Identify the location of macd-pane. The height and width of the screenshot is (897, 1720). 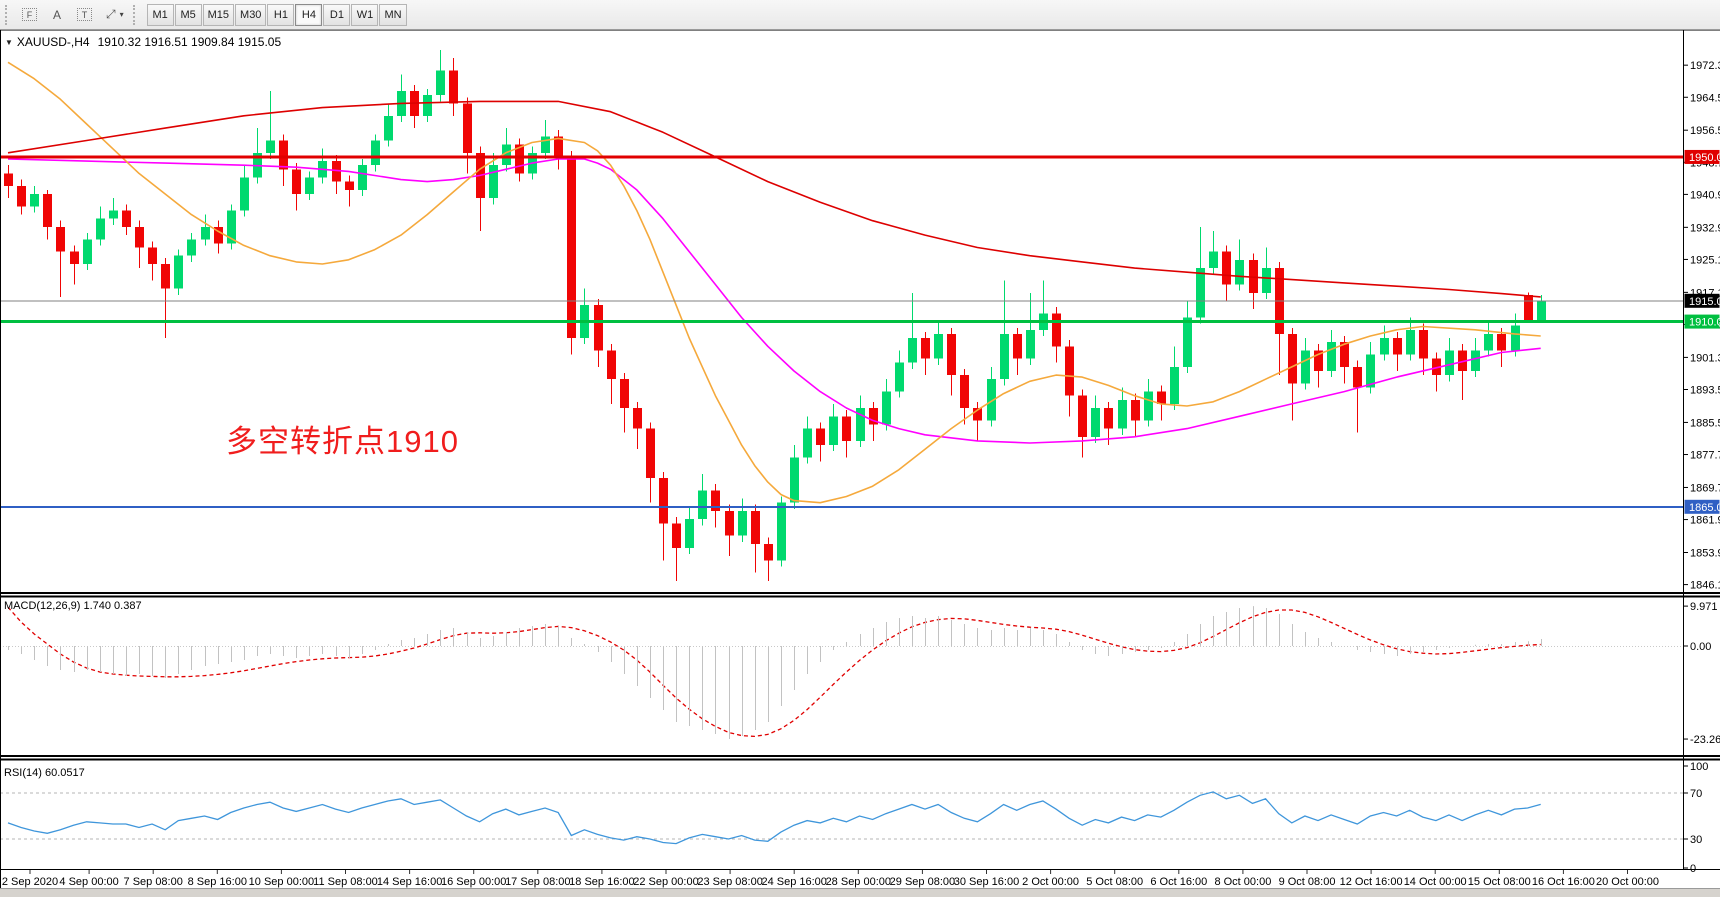
(842, 672).